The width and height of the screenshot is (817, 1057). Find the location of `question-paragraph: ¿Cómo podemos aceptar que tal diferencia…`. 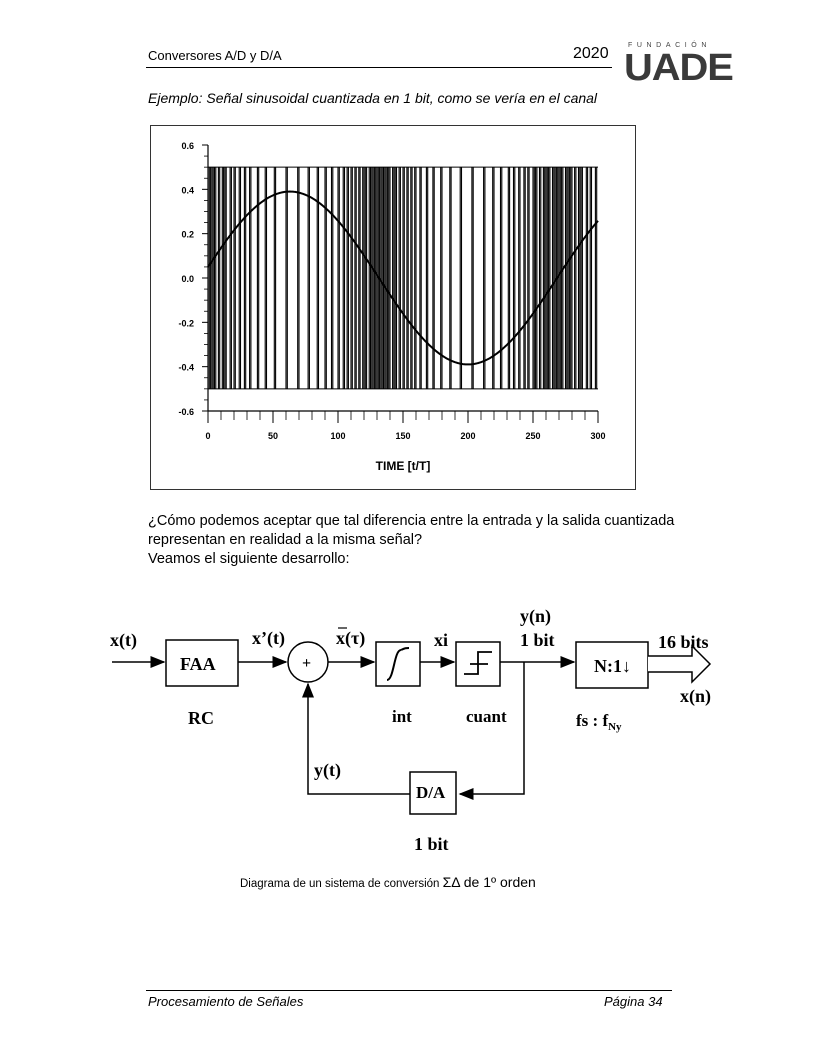

question-paragraph: ¿Cómo podemos aceptar que tal diferencia… is located at coordinates (418, 540).